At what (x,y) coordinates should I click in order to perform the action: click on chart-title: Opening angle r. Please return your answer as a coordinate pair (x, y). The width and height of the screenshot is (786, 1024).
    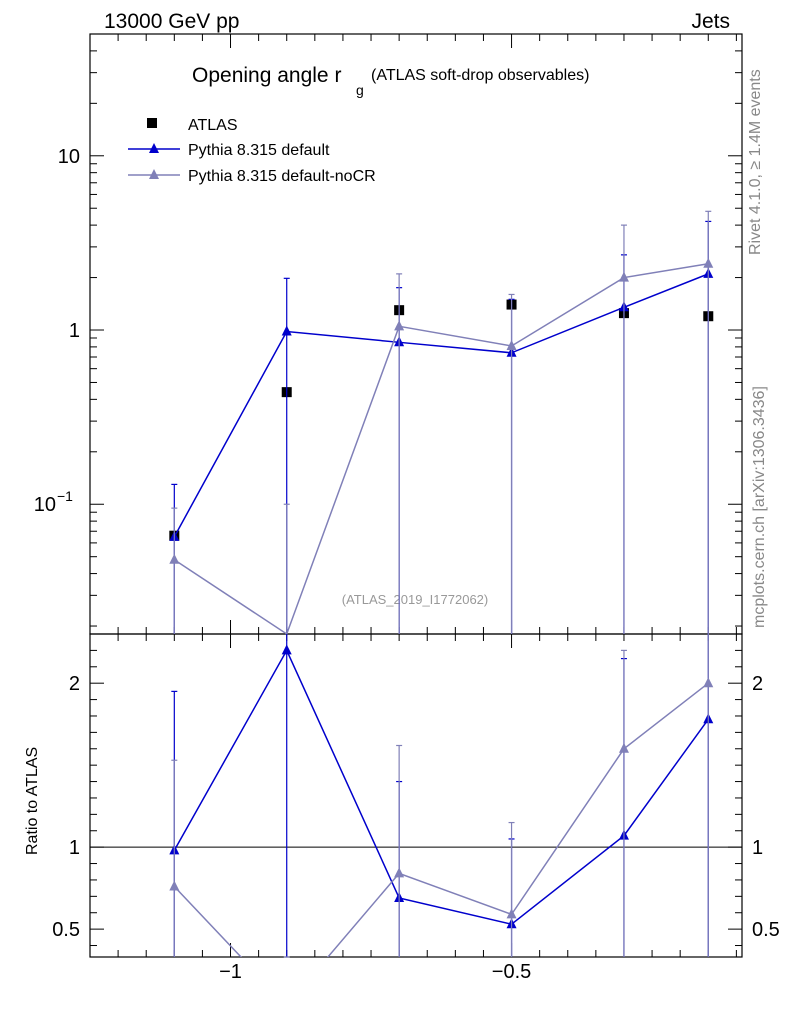
    Looking at the image, I should click on (266, 75).